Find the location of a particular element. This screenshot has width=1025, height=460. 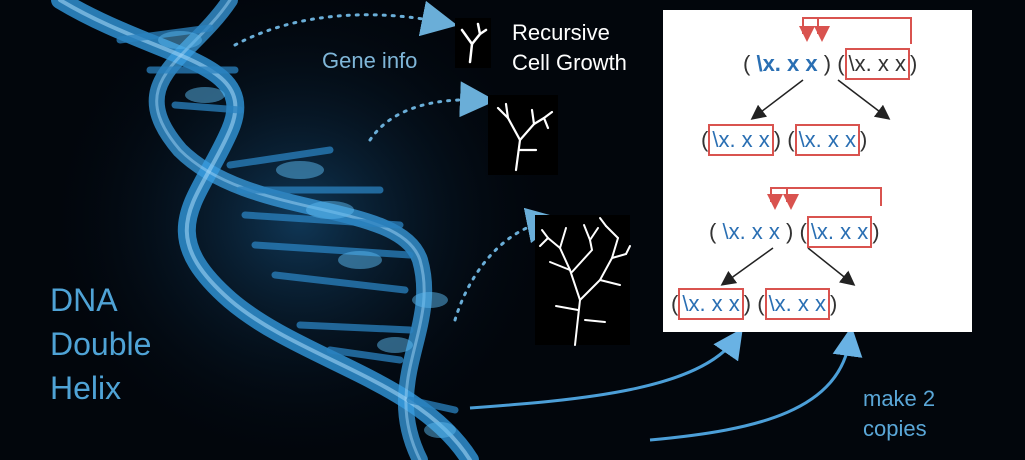

expr-row-2: (\x. x x) (\x. x x) is located at coordinates (784, 140).